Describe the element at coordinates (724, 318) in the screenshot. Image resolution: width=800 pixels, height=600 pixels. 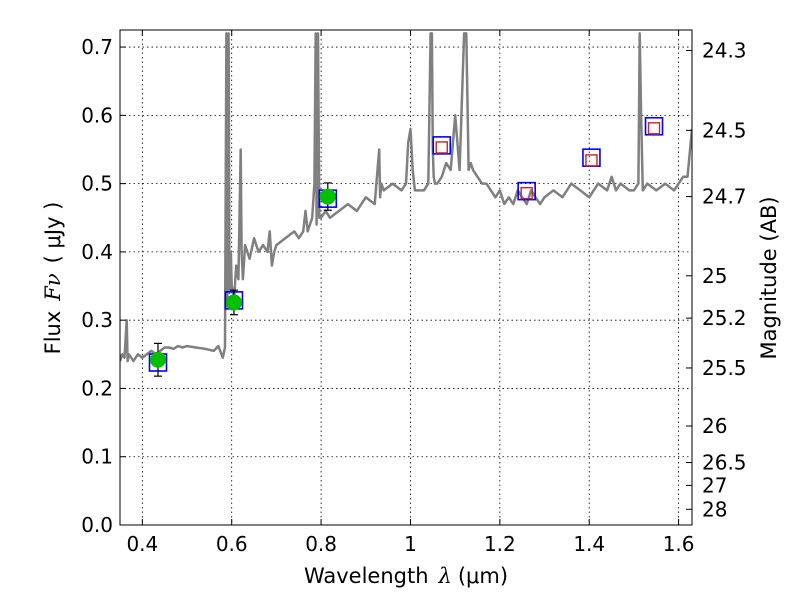
I see `mag-tick-label: 25.2` at that location.